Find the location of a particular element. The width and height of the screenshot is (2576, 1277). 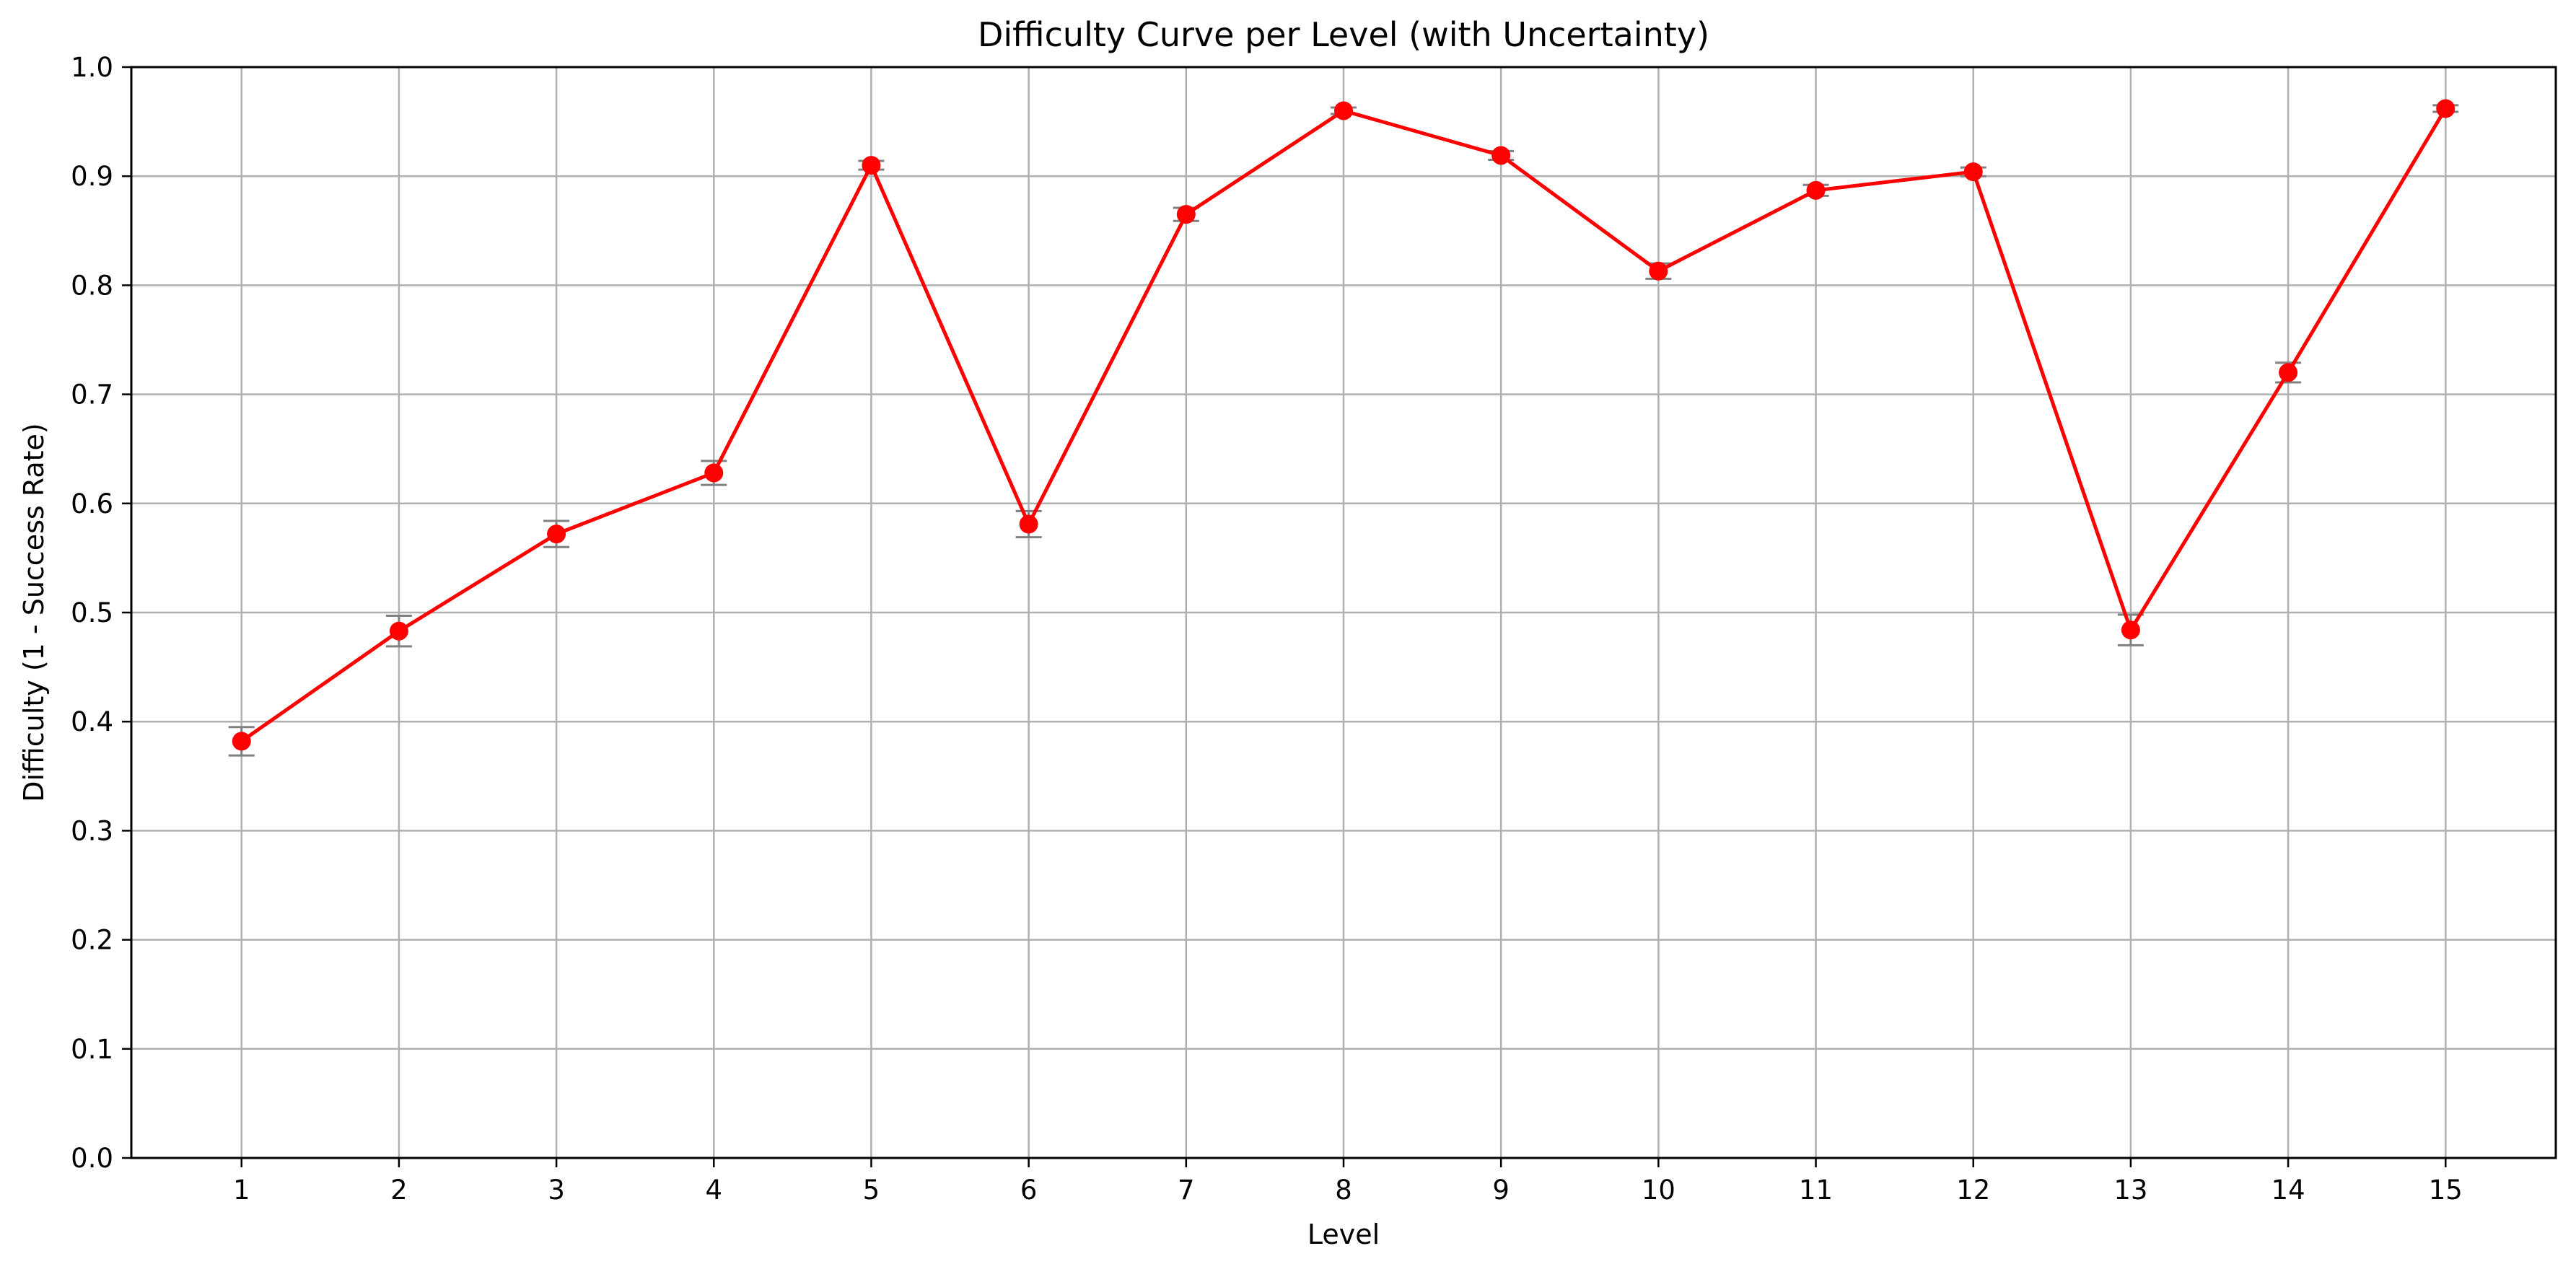

y-tick-label: 0.4 is located at coordinates (92, 721).